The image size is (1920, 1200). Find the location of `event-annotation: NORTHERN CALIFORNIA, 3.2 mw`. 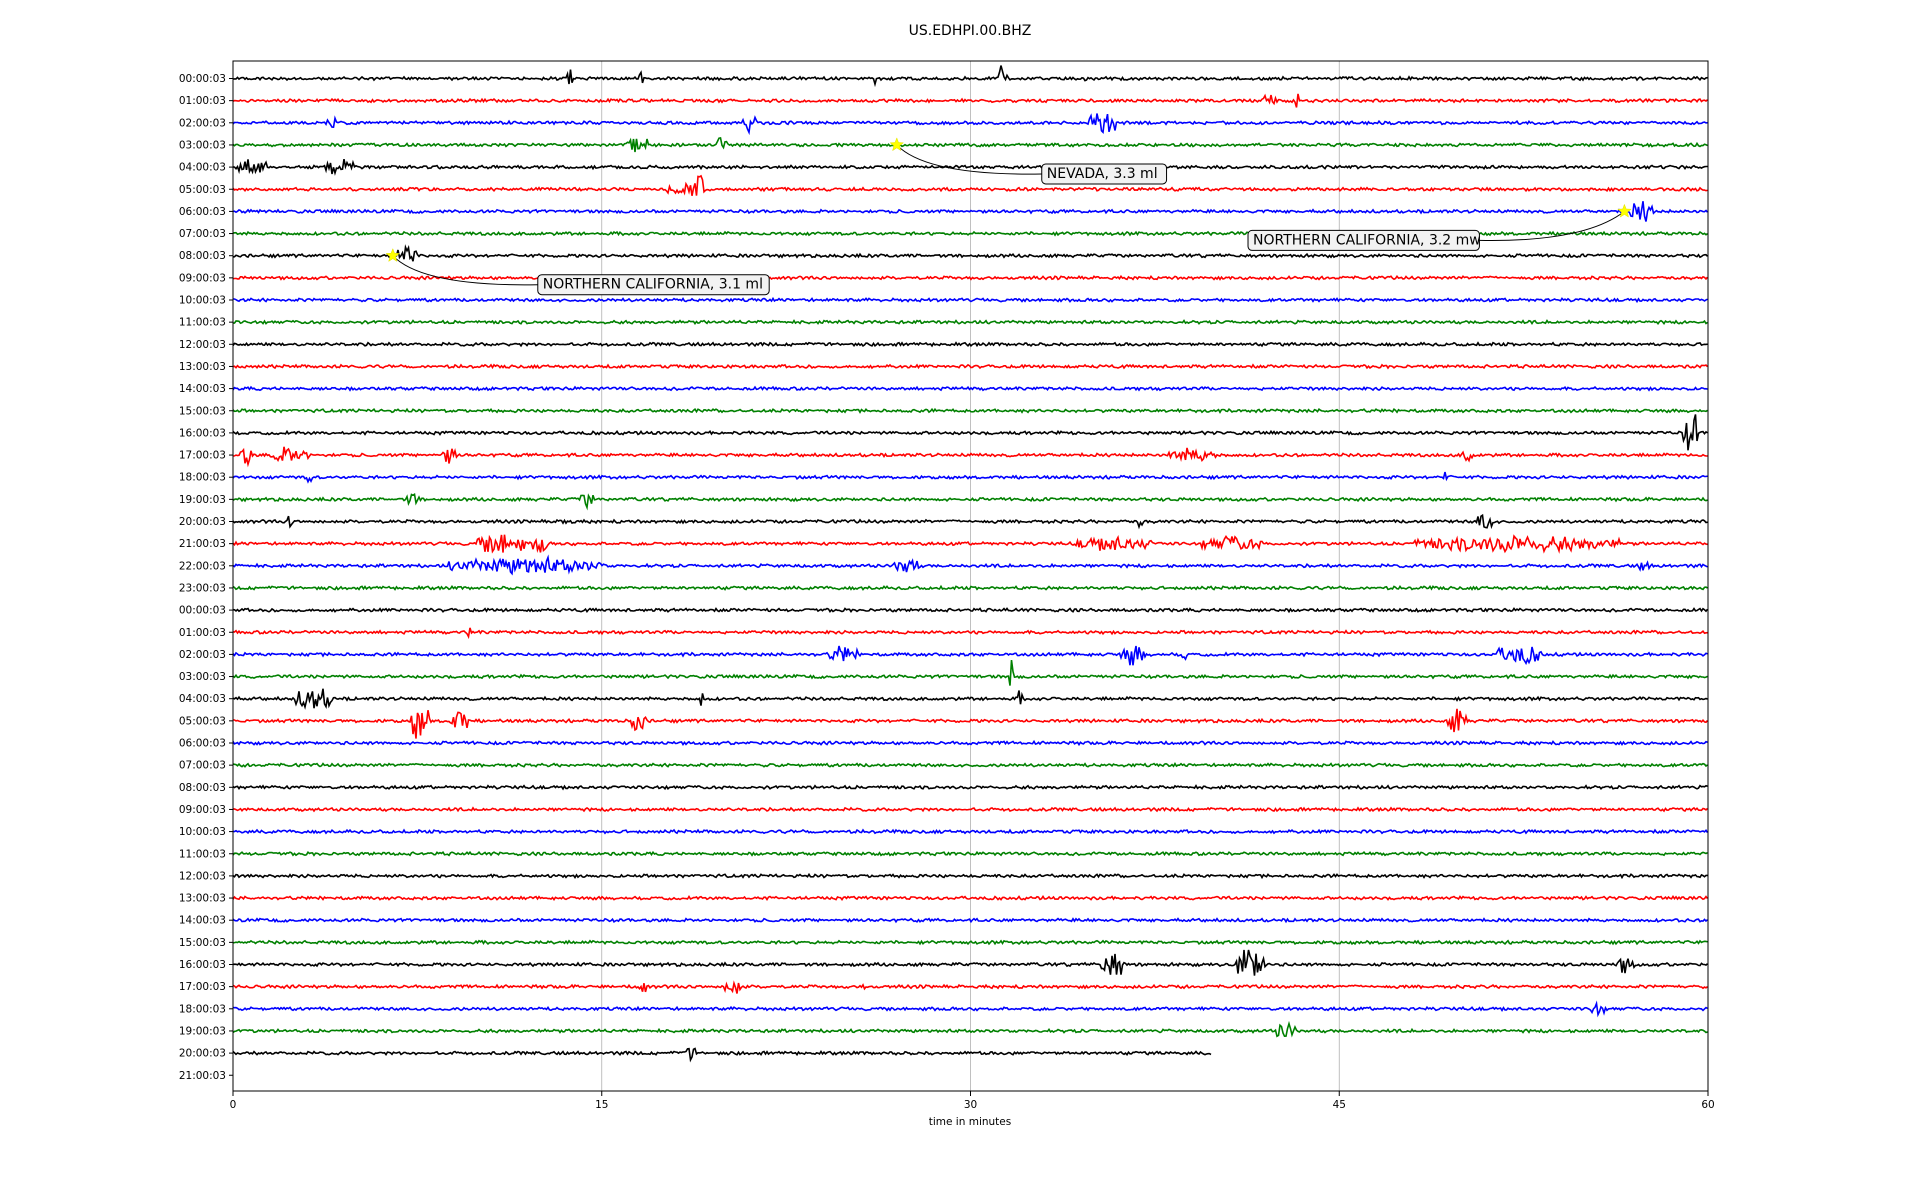

event-annotation: NORTHERN CALIFORNIA, 3.2 mw is located at coordinates (1439, 227).